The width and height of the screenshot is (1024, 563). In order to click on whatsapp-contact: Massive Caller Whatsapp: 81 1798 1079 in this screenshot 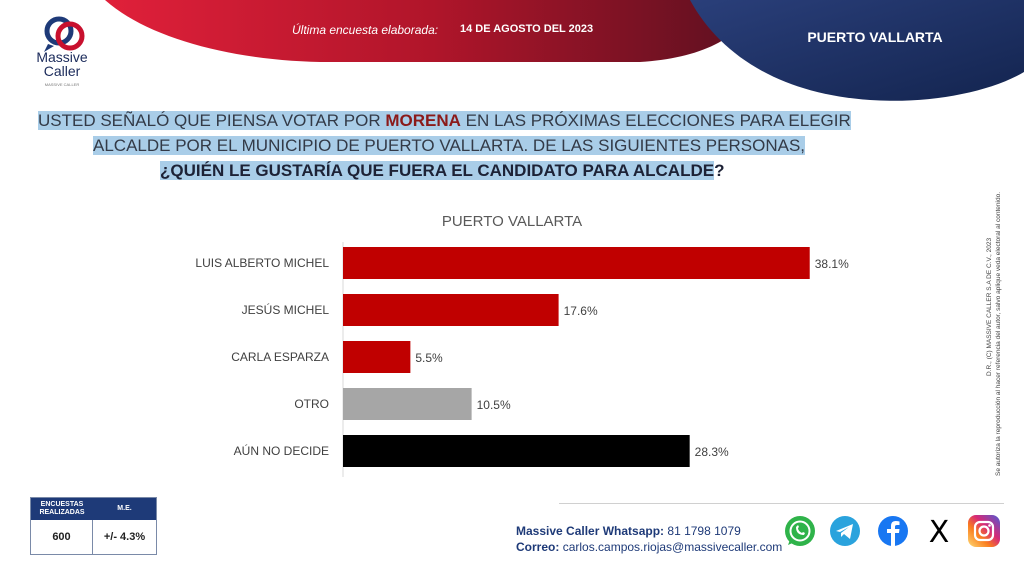, I will do `click(628, 531)`.